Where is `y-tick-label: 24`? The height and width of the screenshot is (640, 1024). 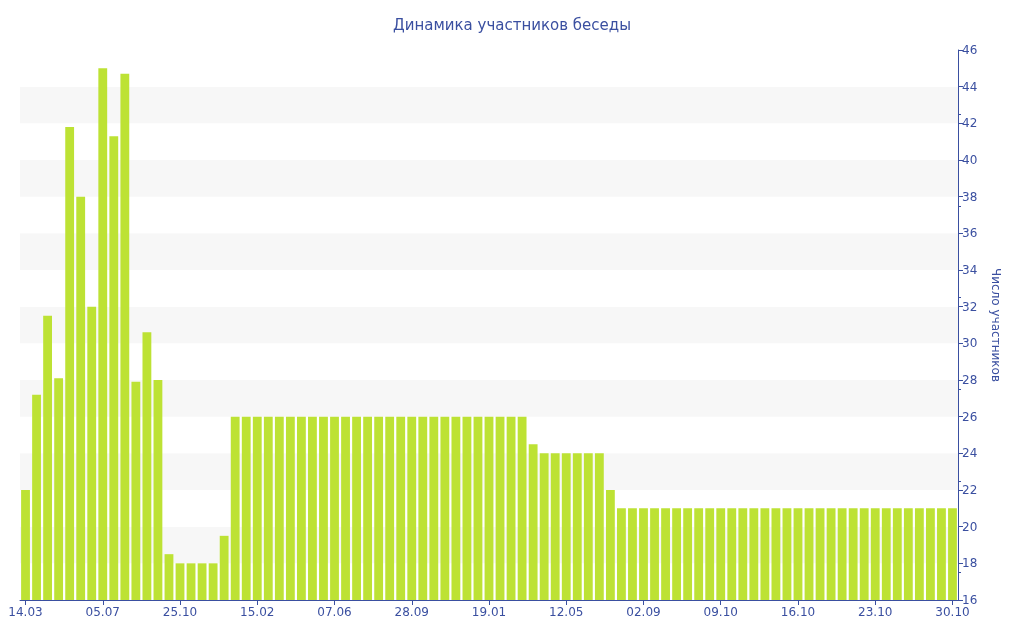 y-tick-label: 24 is located at coordinates (970, 453).